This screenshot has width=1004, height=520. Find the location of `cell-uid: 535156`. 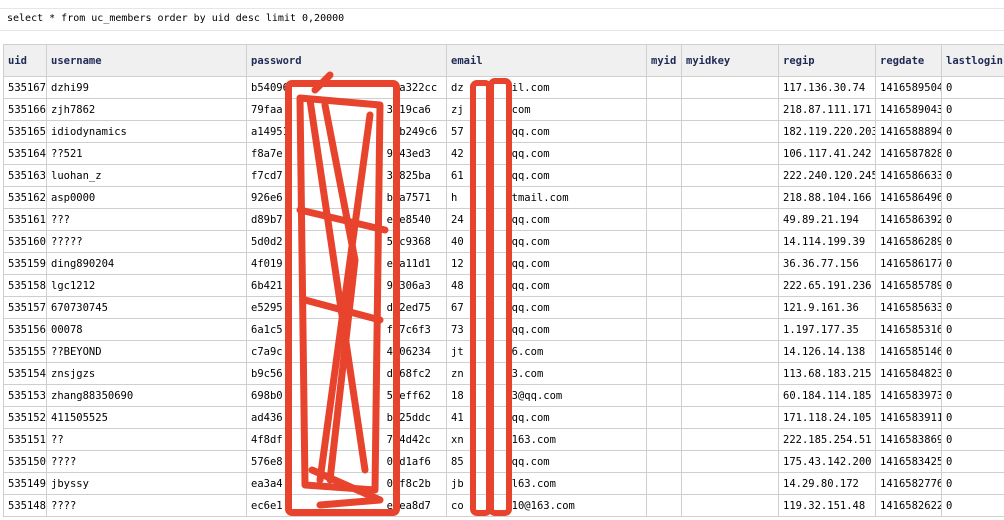

cell-uid: 535156 is located at coordinates (25, 329).